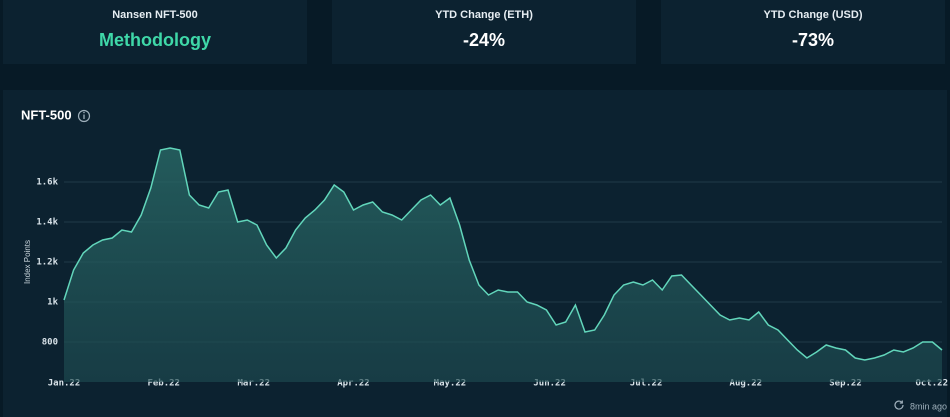  I want to click on y-tick-label: 800, so click(50, 343).